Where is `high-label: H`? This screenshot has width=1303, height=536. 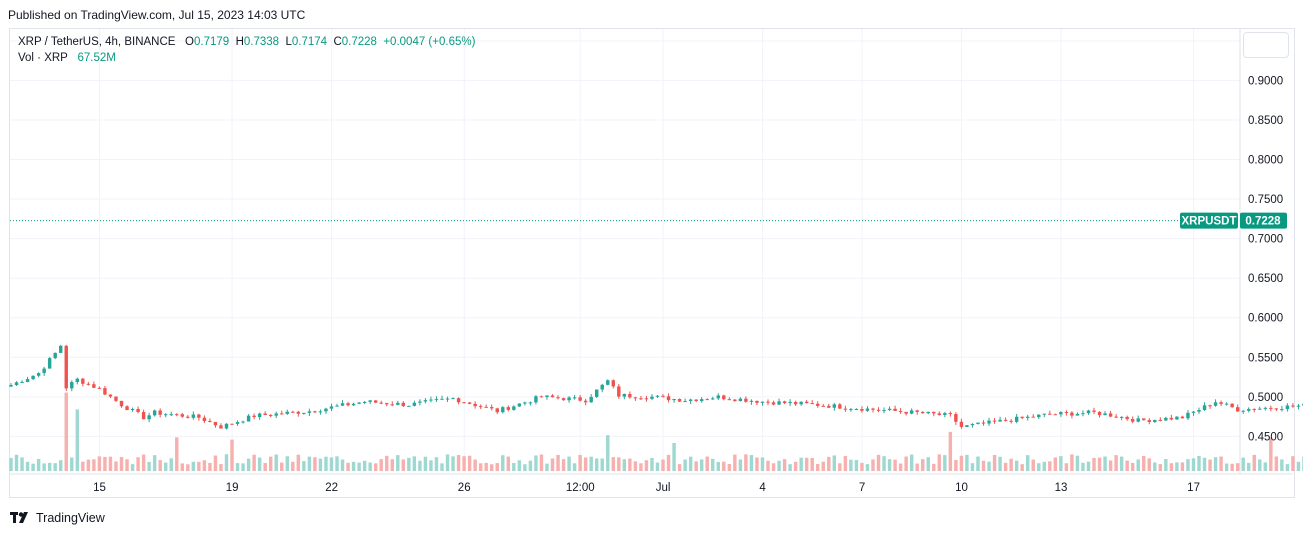 high-label: H is located at coordinates (239, 42).